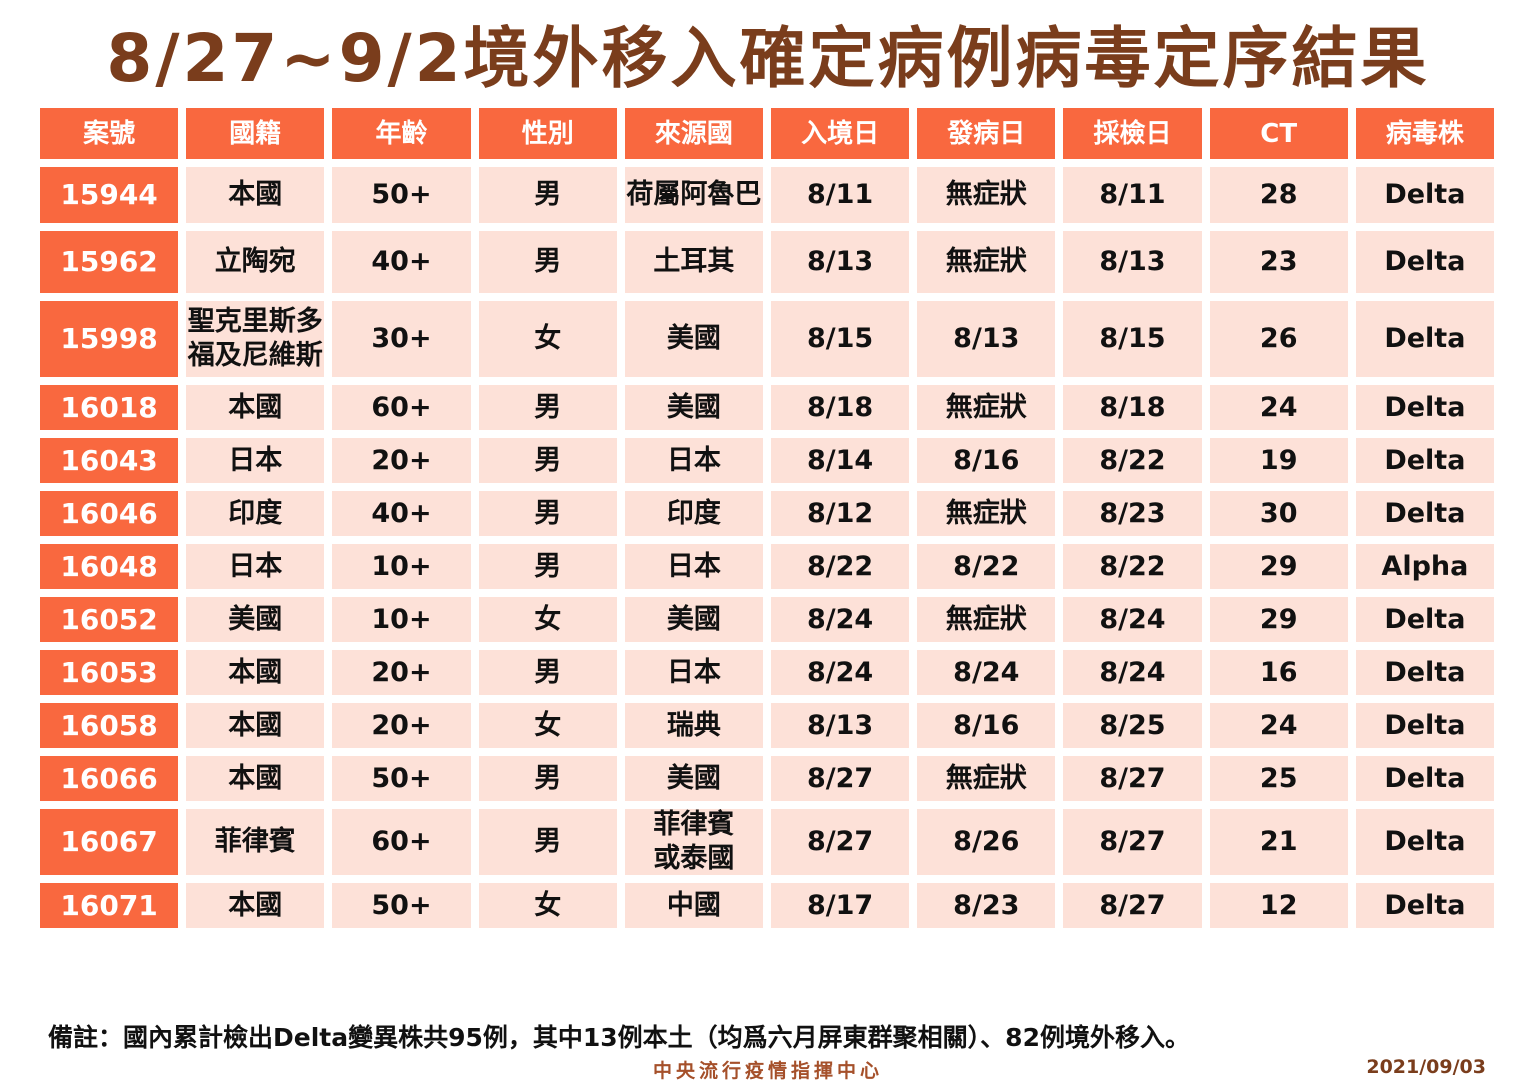 The width and height of the screenshot is (1536, 1086). What do you see at coordinates (1278, 262) in the screenshot?
I see `table-cell: 23` at bounding box center [1278, 262].